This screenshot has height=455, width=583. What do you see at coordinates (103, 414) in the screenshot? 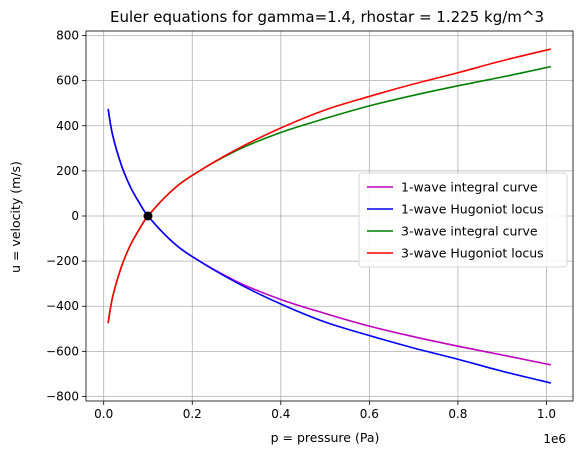
I see `x-tick-label: 0.0` at bounding box center [103, 414].